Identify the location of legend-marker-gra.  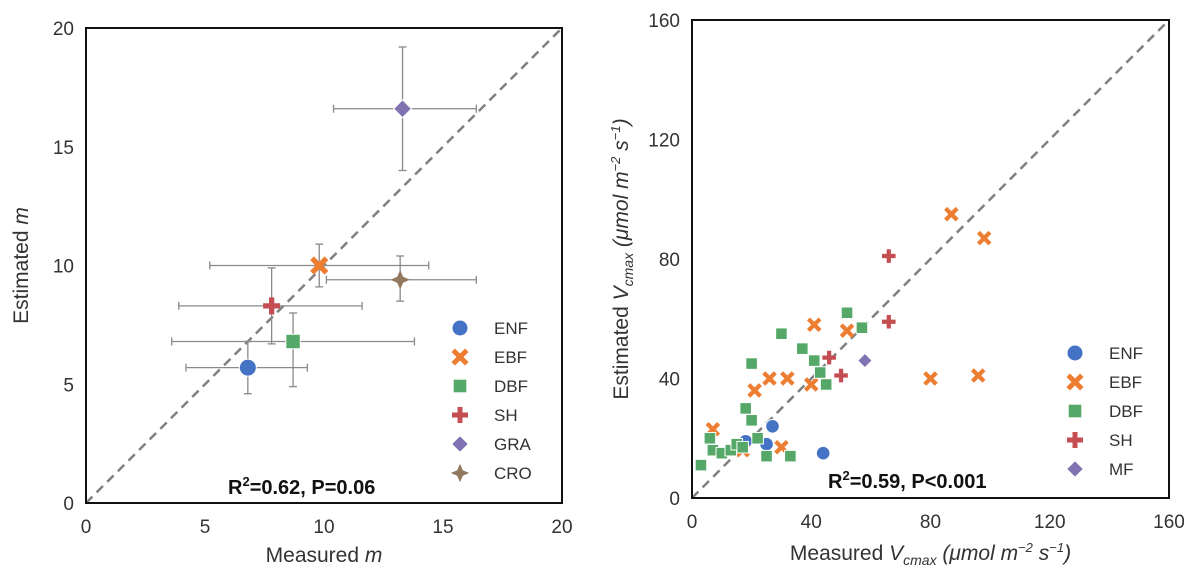
(460, 444).